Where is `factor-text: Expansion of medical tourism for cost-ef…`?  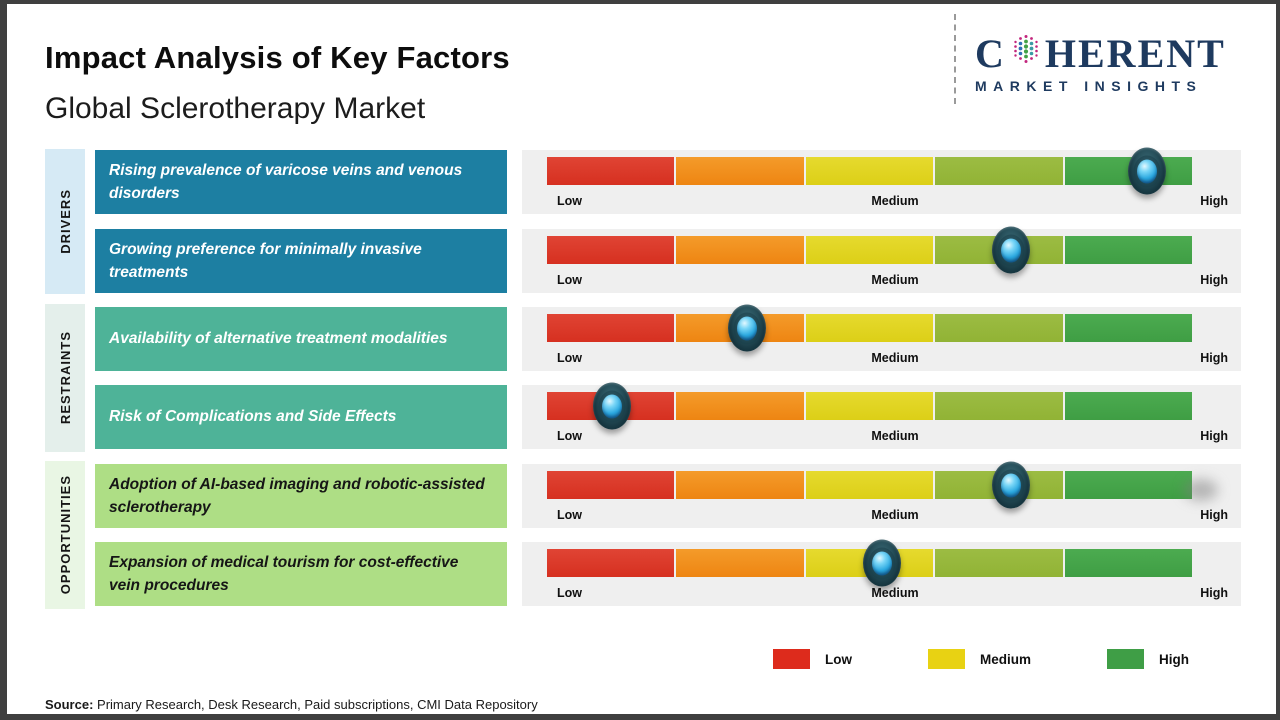
factor-text: Expansion of medical tourism for cost-ef… is located at coordinates (284, 573).